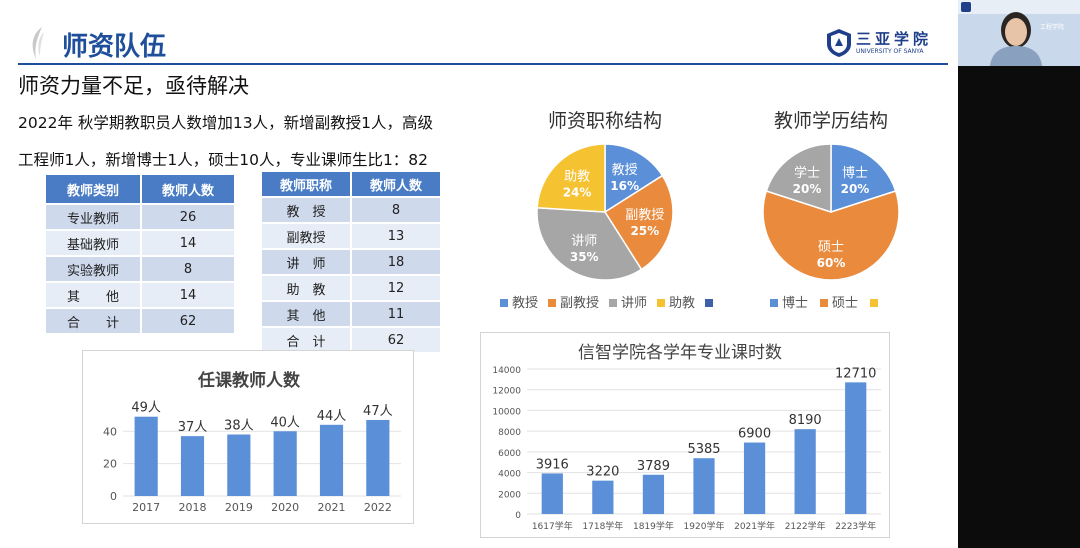 This screenshot has height=548, width=1080. Describe the element at coordinates (855, 373) in the screenshot. I see `data-label: 12710` at that location.